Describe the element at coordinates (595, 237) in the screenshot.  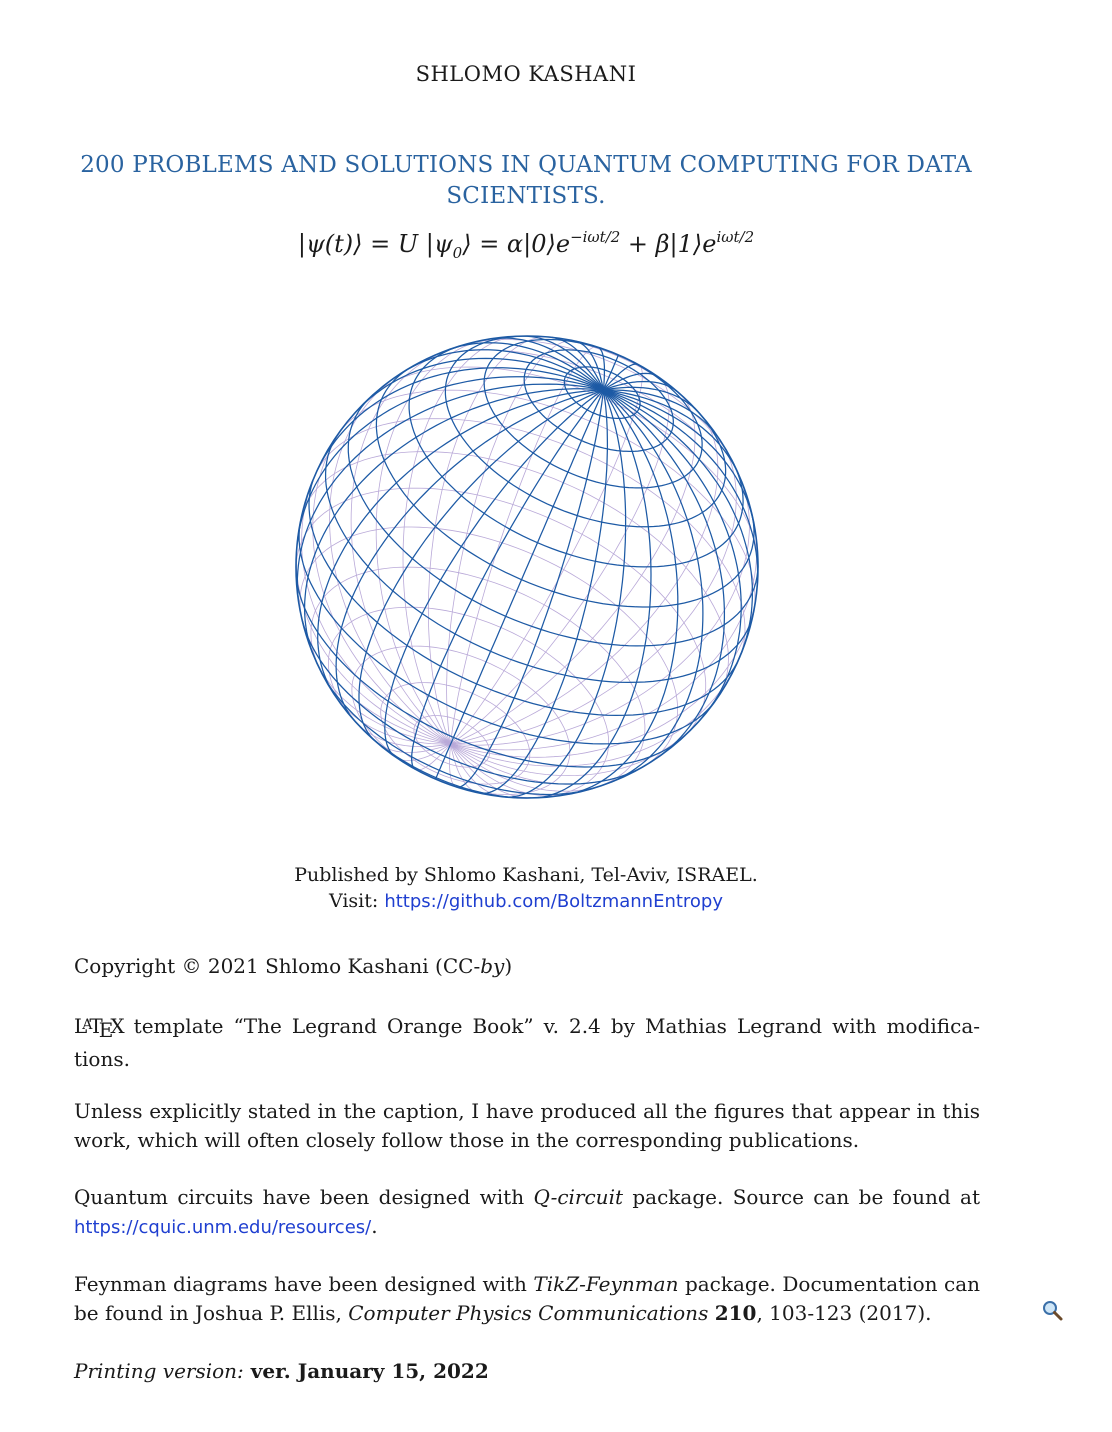
I see `equation-exponent-1: −iωt/2` at that location.